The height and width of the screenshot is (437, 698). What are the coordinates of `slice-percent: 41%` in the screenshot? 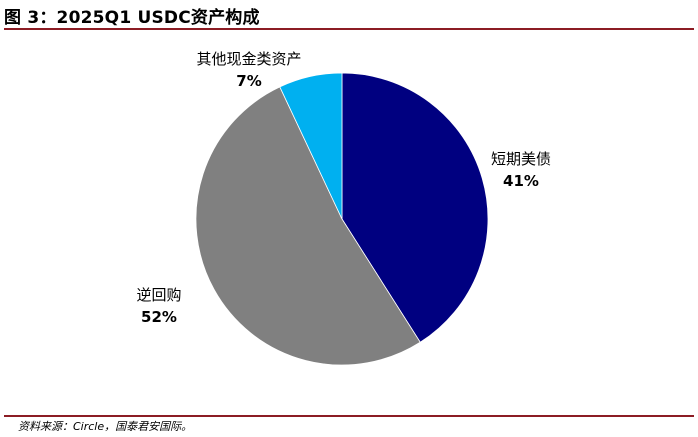 It's located at (521, 181).